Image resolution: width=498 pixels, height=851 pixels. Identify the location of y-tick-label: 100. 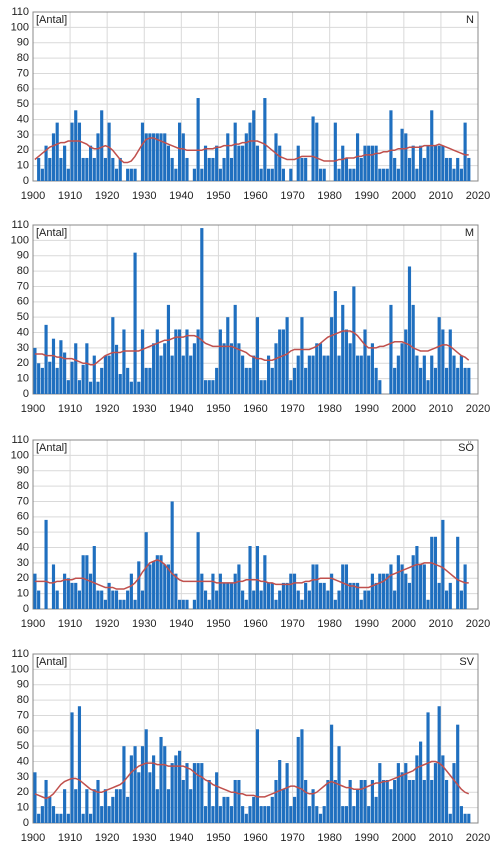
(20, 669).